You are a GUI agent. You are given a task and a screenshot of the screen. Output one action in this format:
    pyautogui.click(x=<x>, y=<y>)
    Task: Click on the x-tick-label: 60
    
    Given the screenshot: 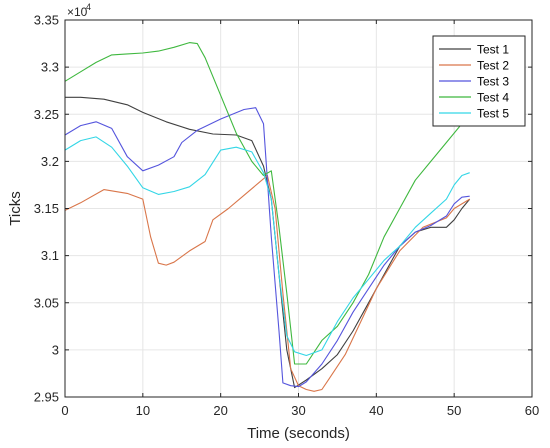 What is the action you would take?
    pyautogui.click(x=532, y=410)
    